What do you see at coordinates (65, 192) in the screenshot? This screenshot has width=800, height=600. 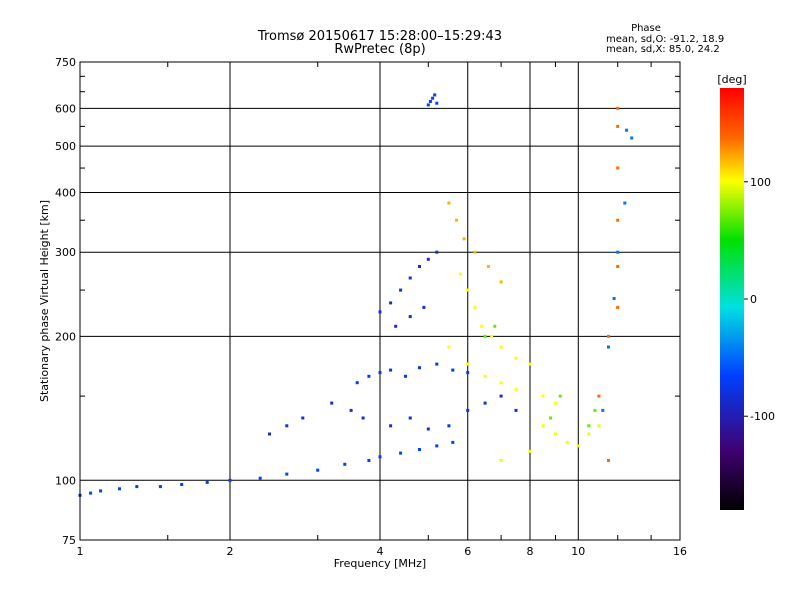 I see `y-tick-label: 400` at bounding box center [65, 192].